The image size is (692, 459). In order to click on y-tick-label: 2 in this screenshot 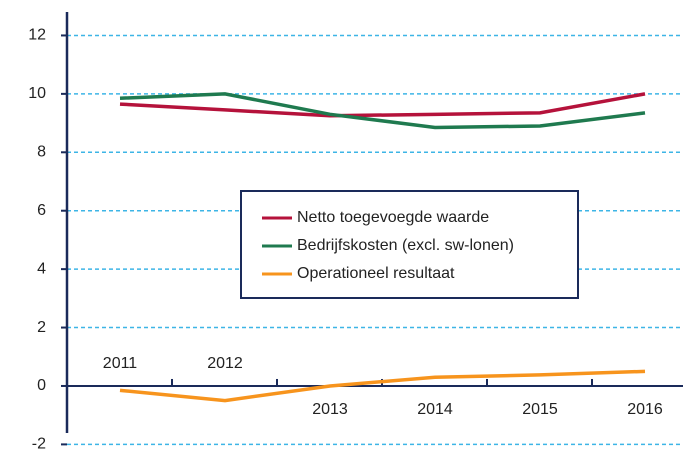, I will do `click(41, 327)`.